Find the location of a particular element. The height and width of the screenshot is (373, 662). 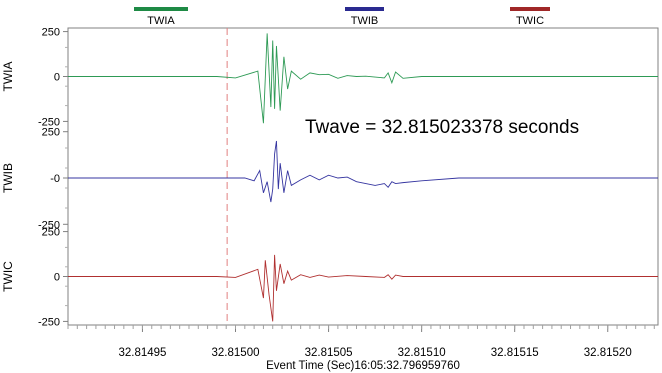

x-tick-label: 32.81505 is located at coordinates (329, 353).